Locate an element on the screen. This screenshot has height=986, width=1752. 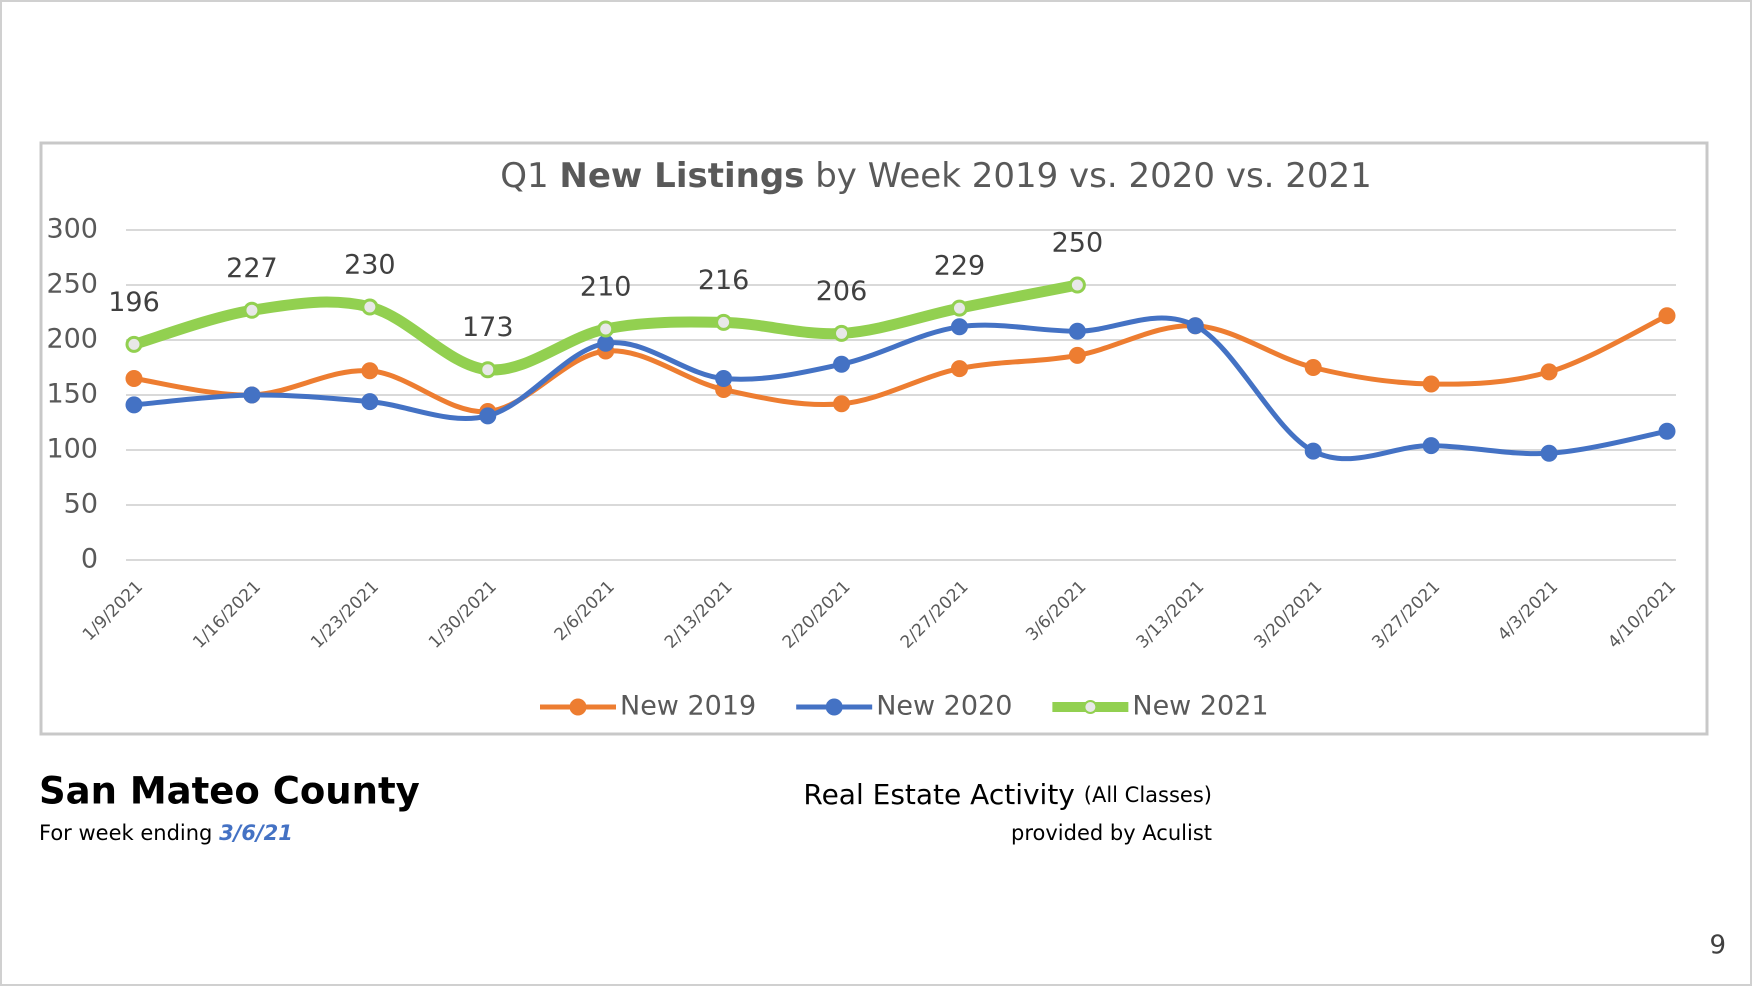
report-title: Real Estate Activity is located at coordinates (939, 794).